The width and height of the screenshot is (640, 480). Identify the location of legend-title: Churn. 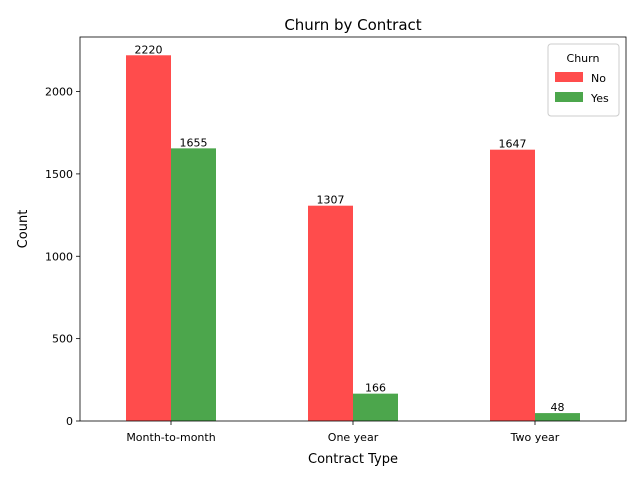
(583, 58).